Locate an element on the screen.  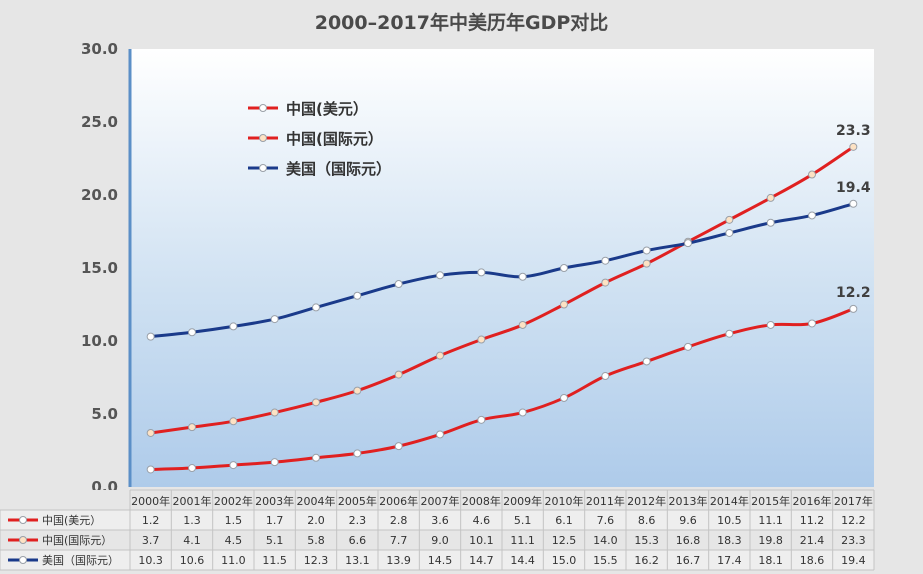
x-tick-label: 2003年 is located at coordinates (274, 501).